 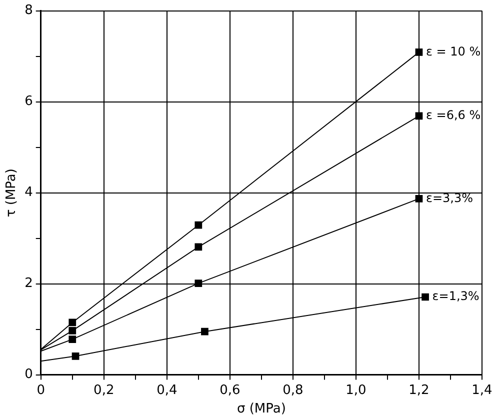 I want to click on x-tick-label: 0,4, so click(x=167, y=390).